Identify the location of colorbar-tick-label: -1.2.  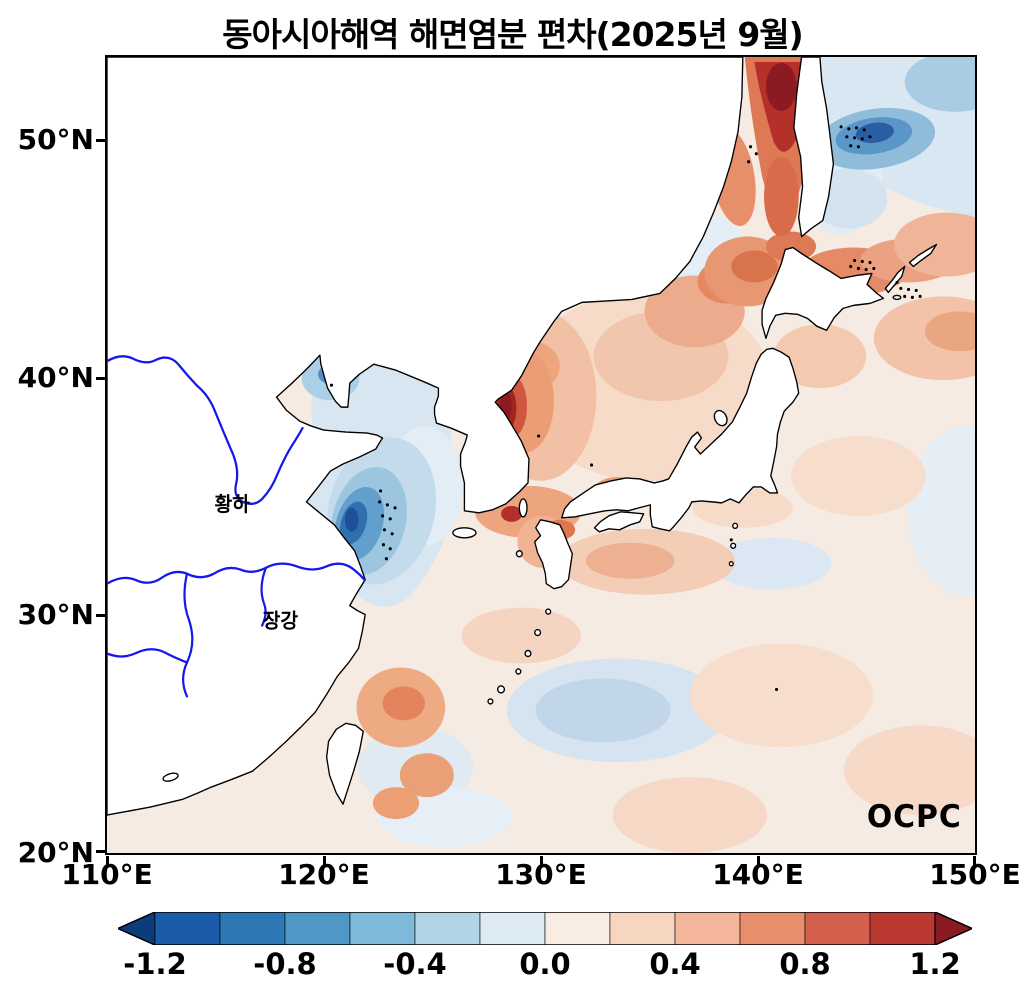
(155, 964).